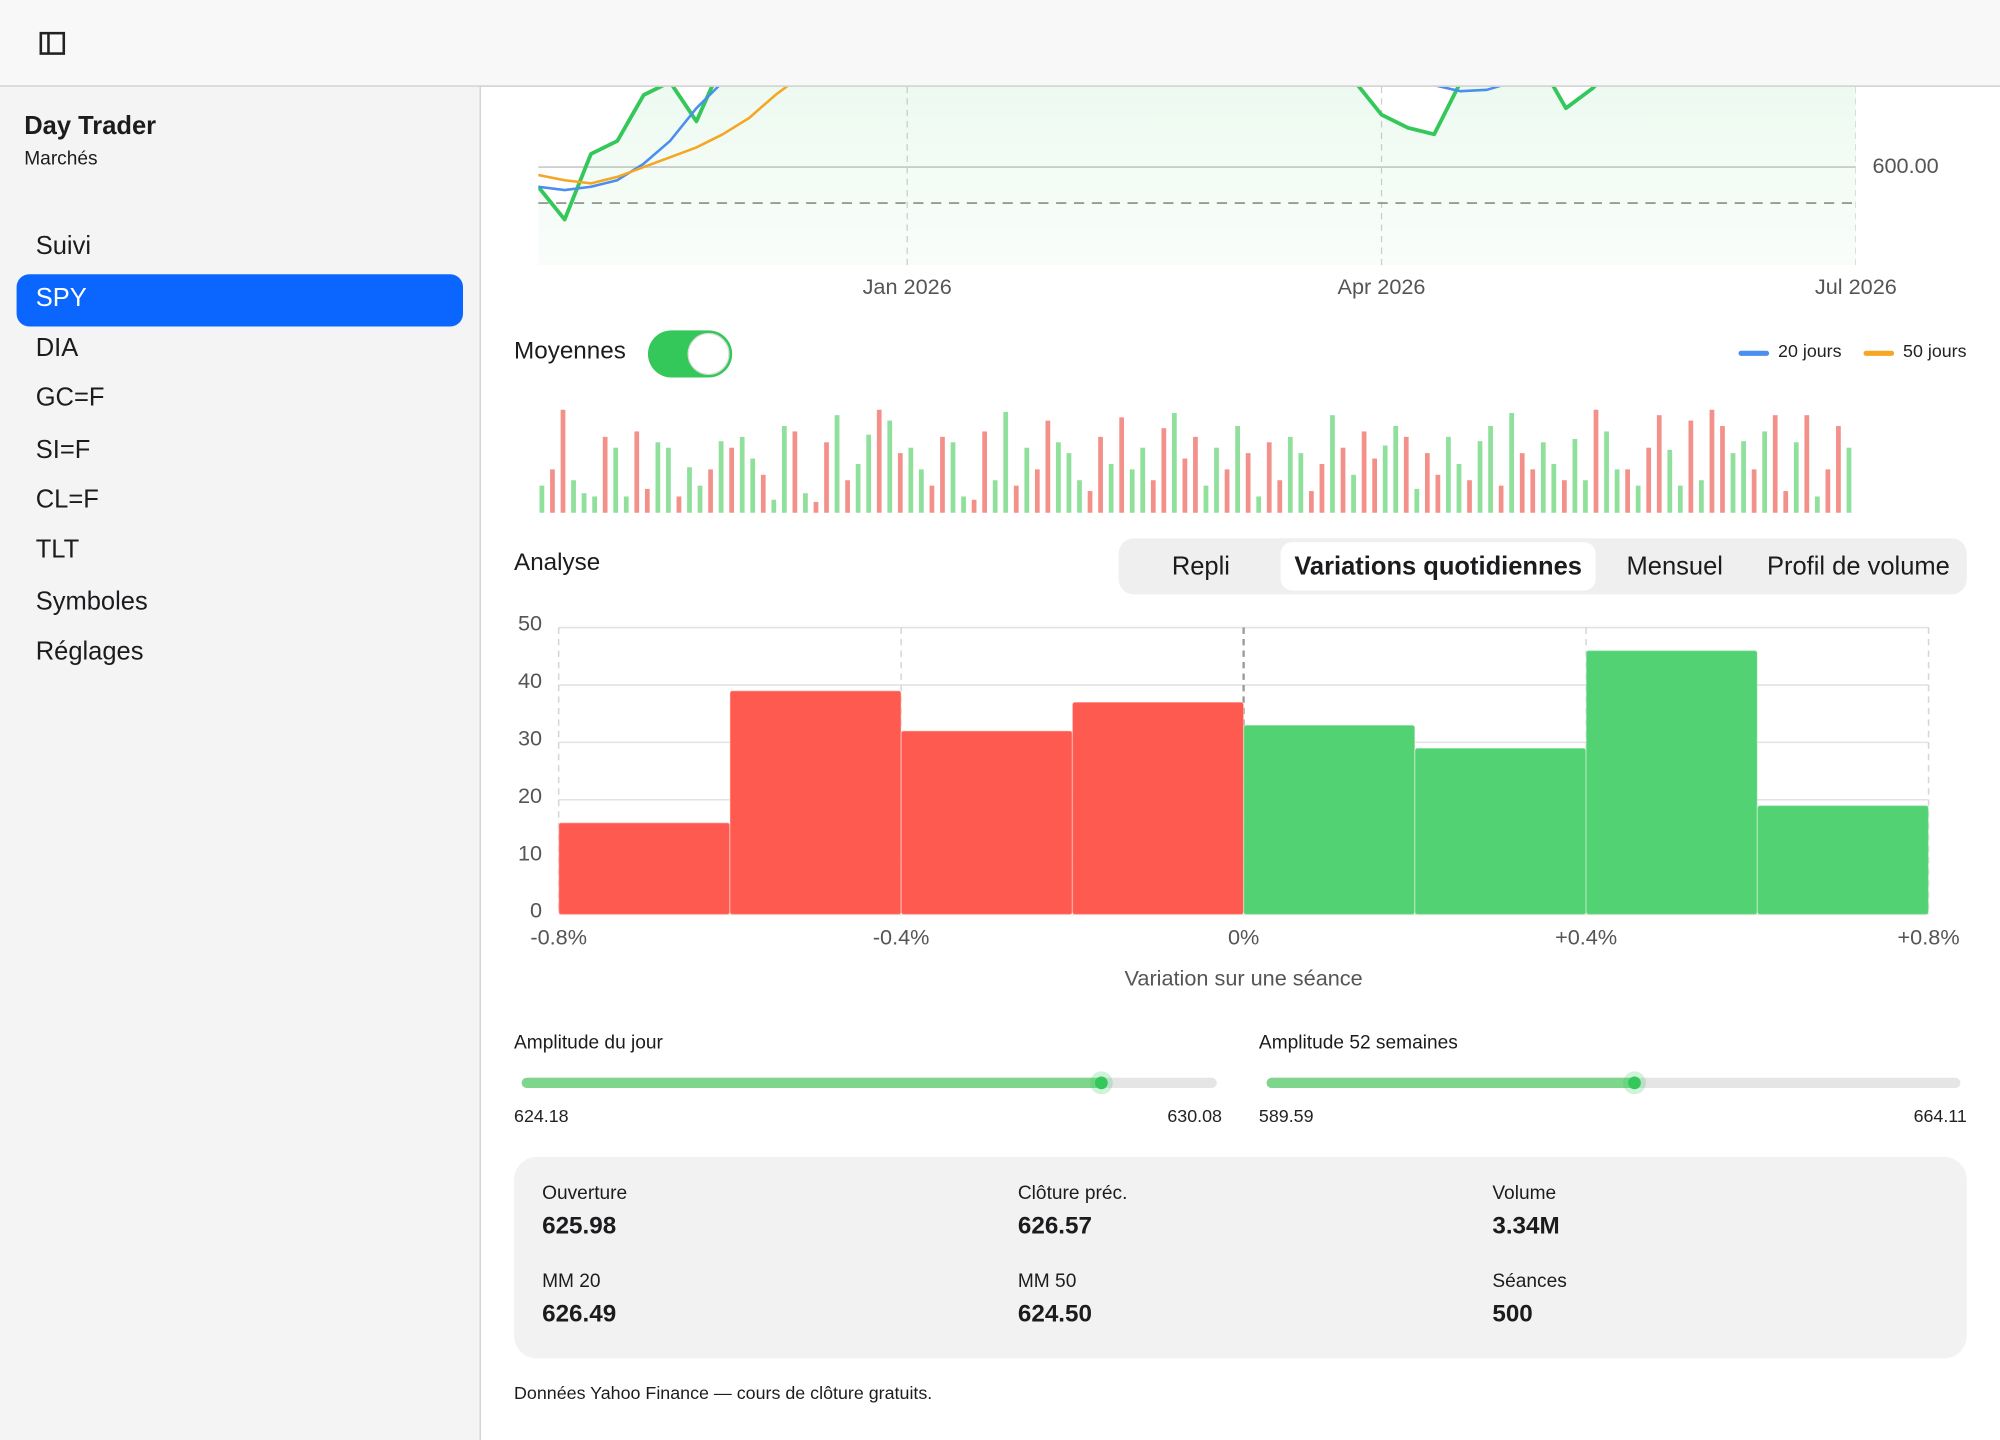  Describe the element at coordinates (1286, 1116) in the screenshot. I see `range-low: 589.59` at that location.